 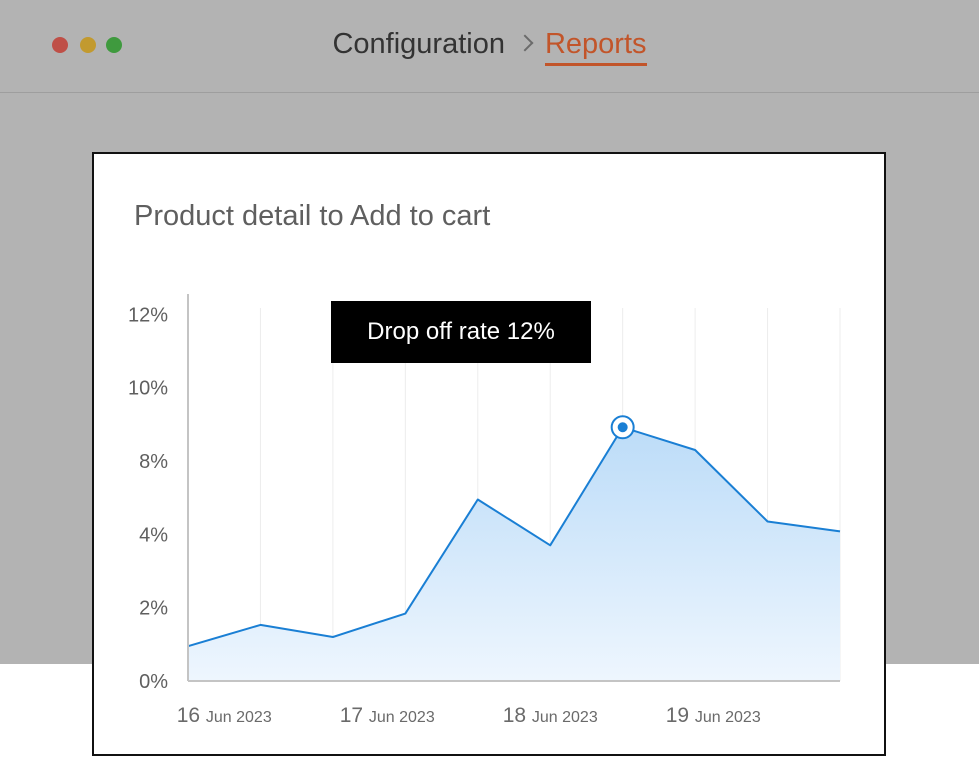 What do you see at coordinates (88, 45) in the screenshot?
I see `window-minimize-button` at bounding box center [88, 45].